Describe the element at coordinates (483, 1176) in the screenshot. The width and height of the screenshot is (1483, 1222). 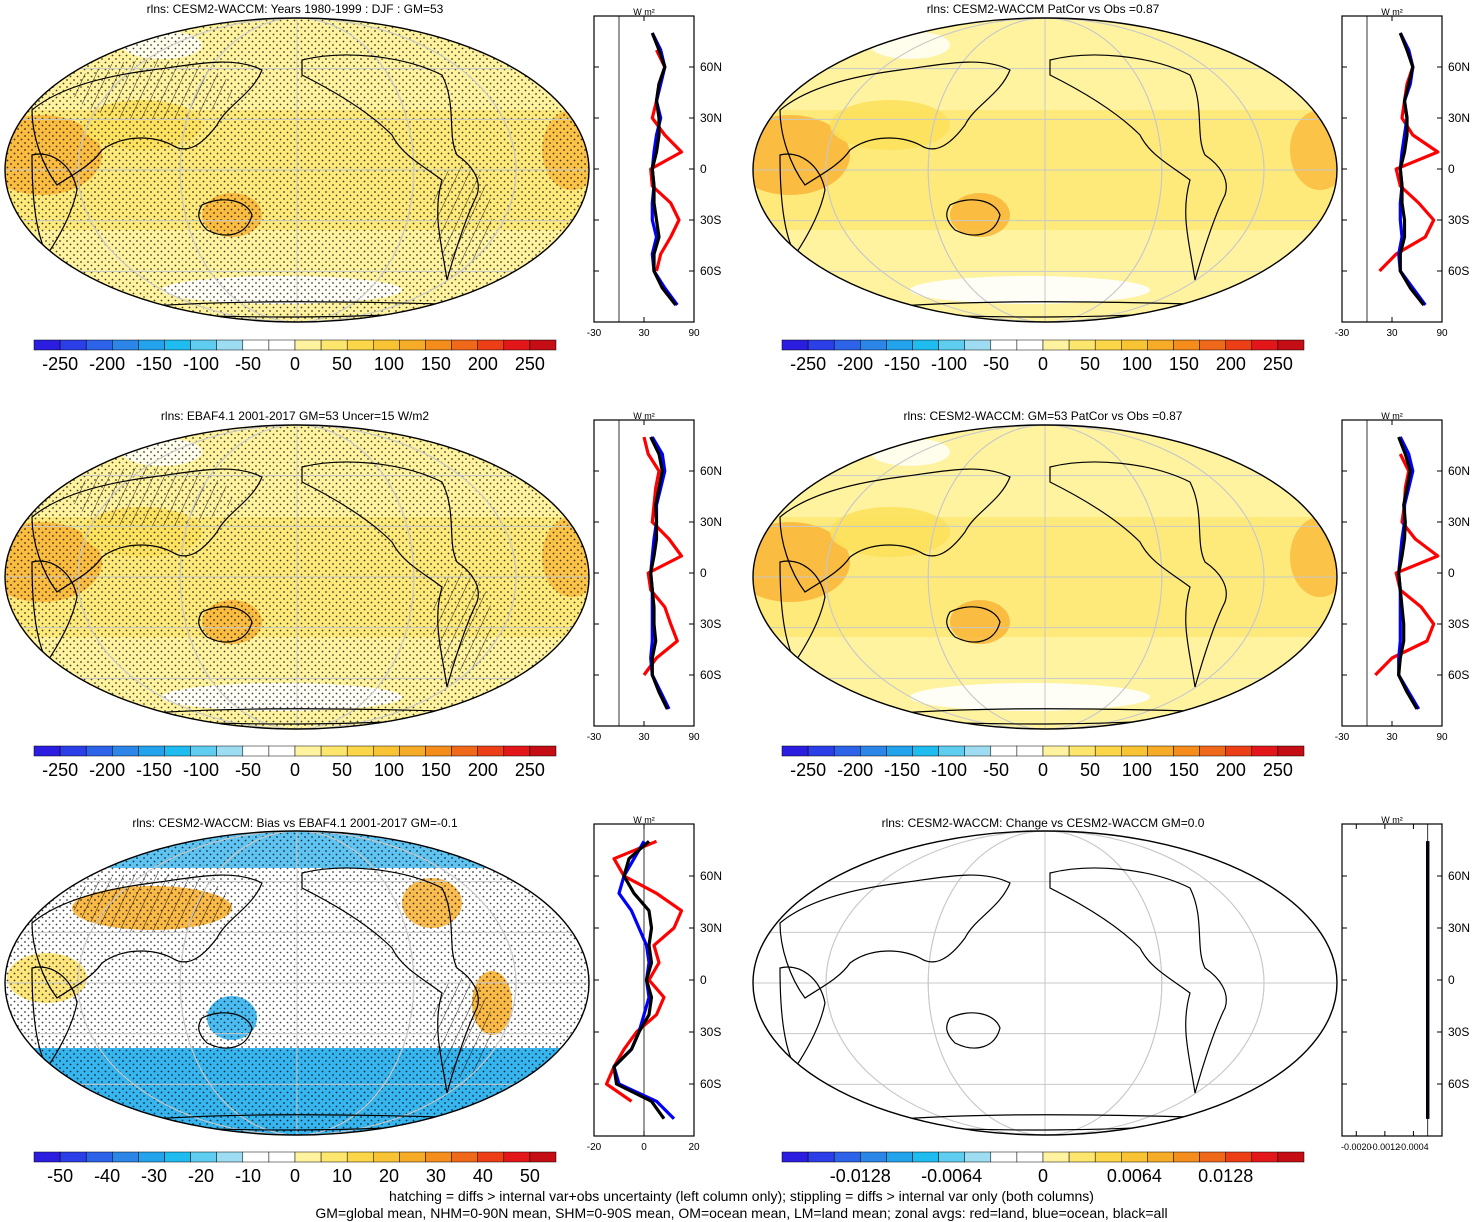
I see `colorbar-tick-label: 40` at that location.